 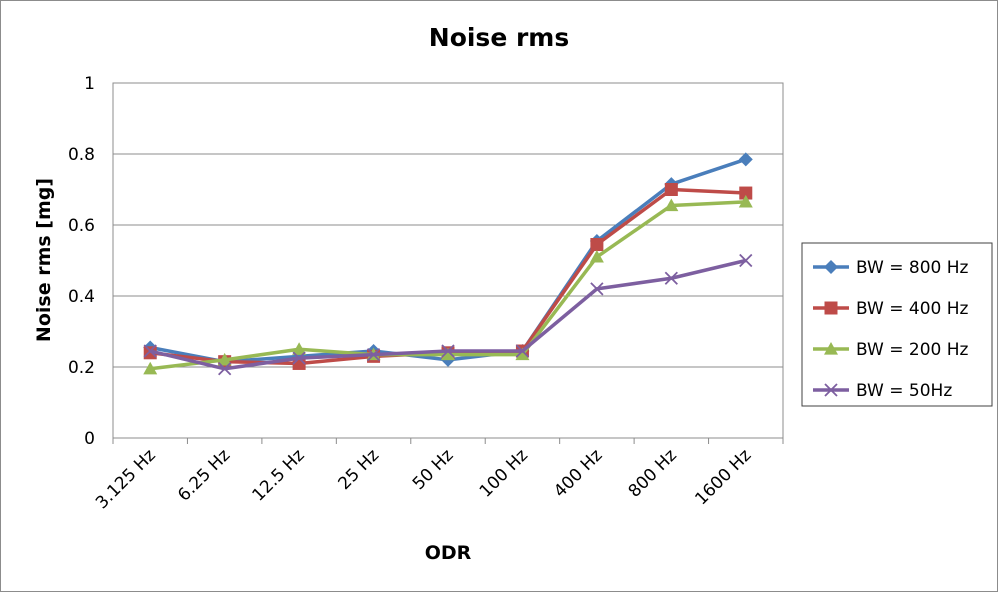 What do you see at coordinates (89, 439) in the screenshot?
I see `y-tick-label: 0` at bounding box center [89, 439].